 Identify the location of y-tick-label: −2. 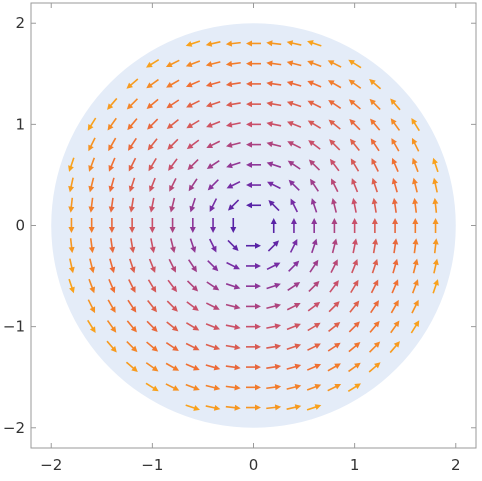
(14, 428).